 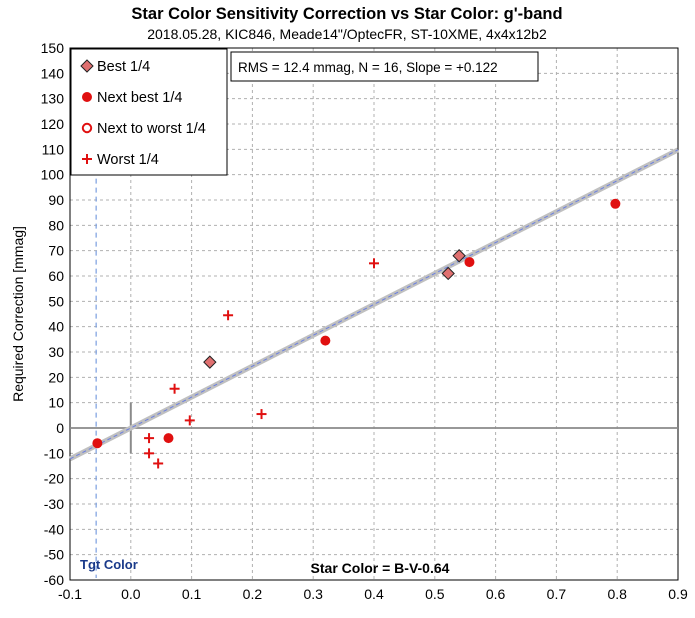 I want to click on y-tick-label: -50, so click(x=54, y=555).